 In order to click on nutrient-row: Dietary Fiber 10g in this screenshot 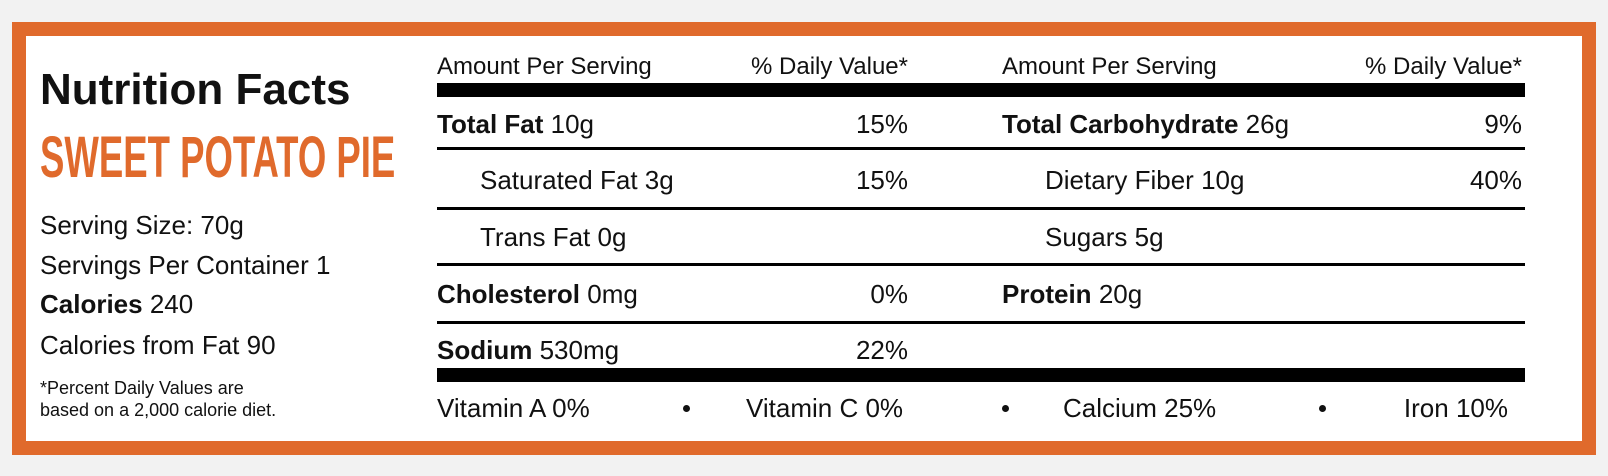, I will do `click(1144, 180)`.